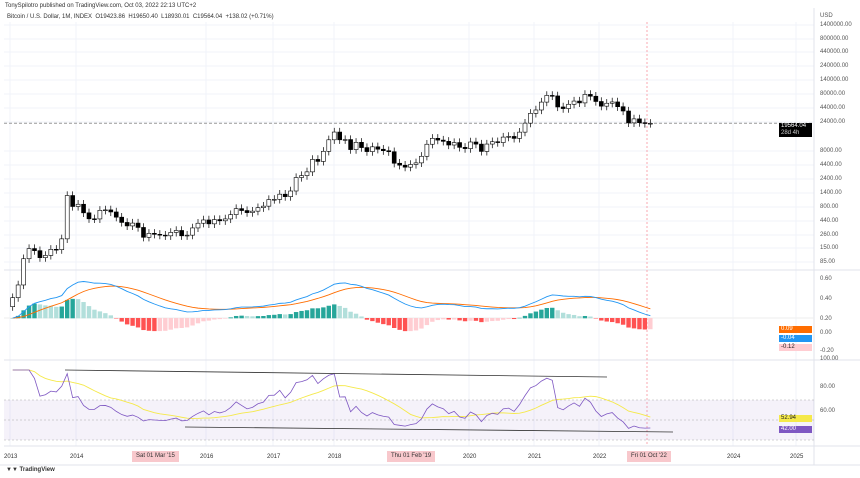 Image resolution: width=860 pixels, height=478 pixels. Describe the element at coordinates (826, 16) in the screenshot. I see `currency-label: USD` at that location.